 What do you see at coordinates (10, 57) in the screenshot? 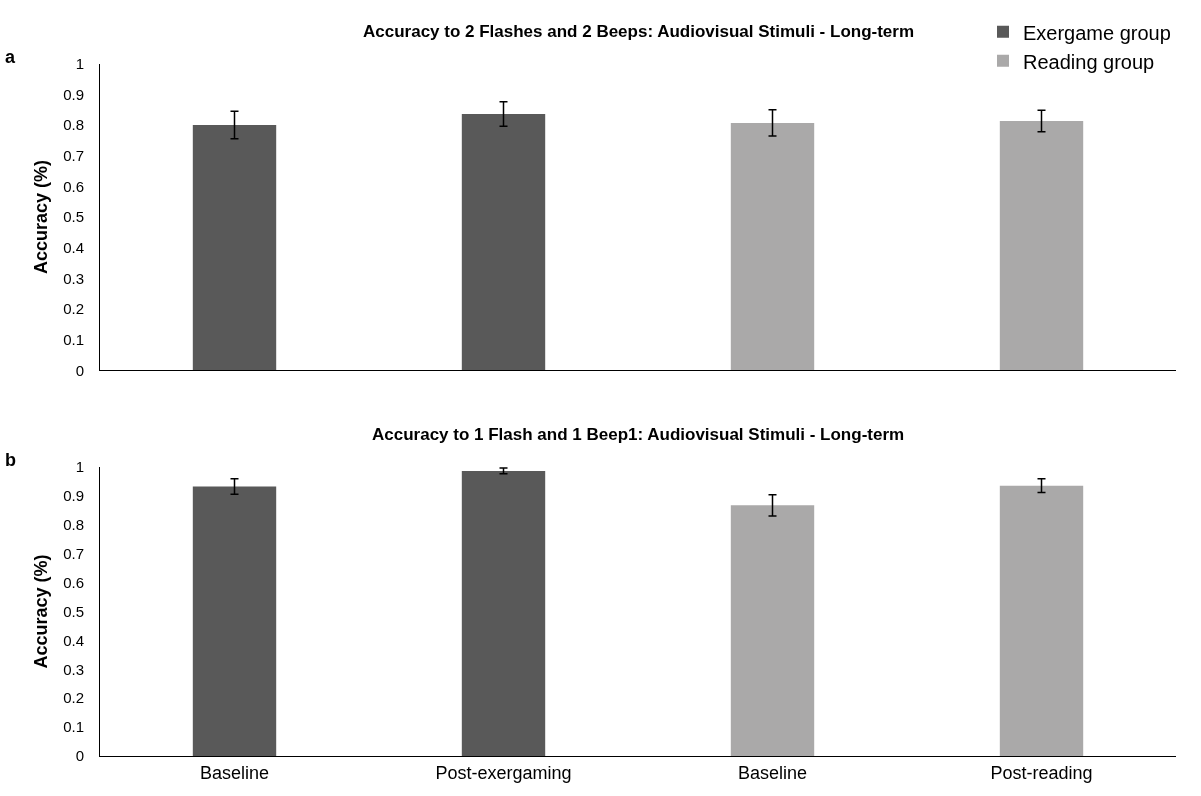
I see `text: a` at bounding box center [10, 57].